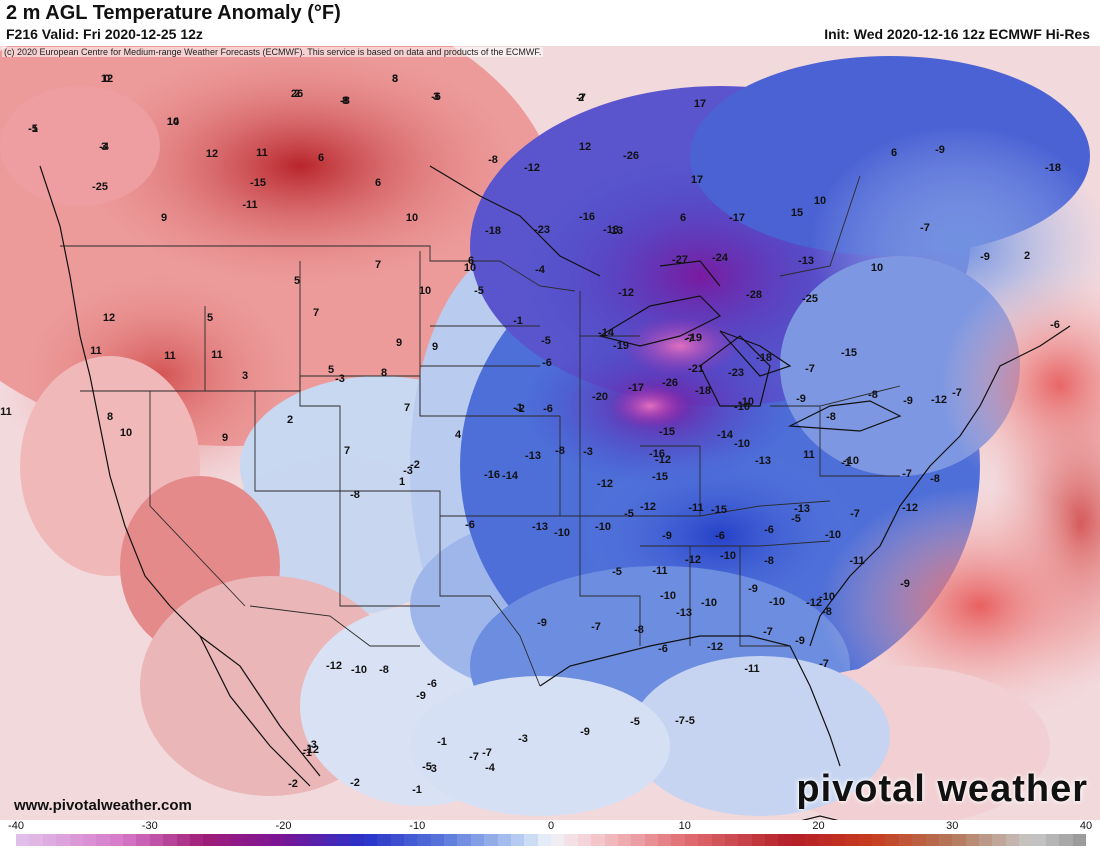 This screenshot has height=850, width=1100. What do you see at coordinates (103, 805) in the screenshot?
I see `site-url: www.pivotalweather.com` at bounding box center [103, 805].